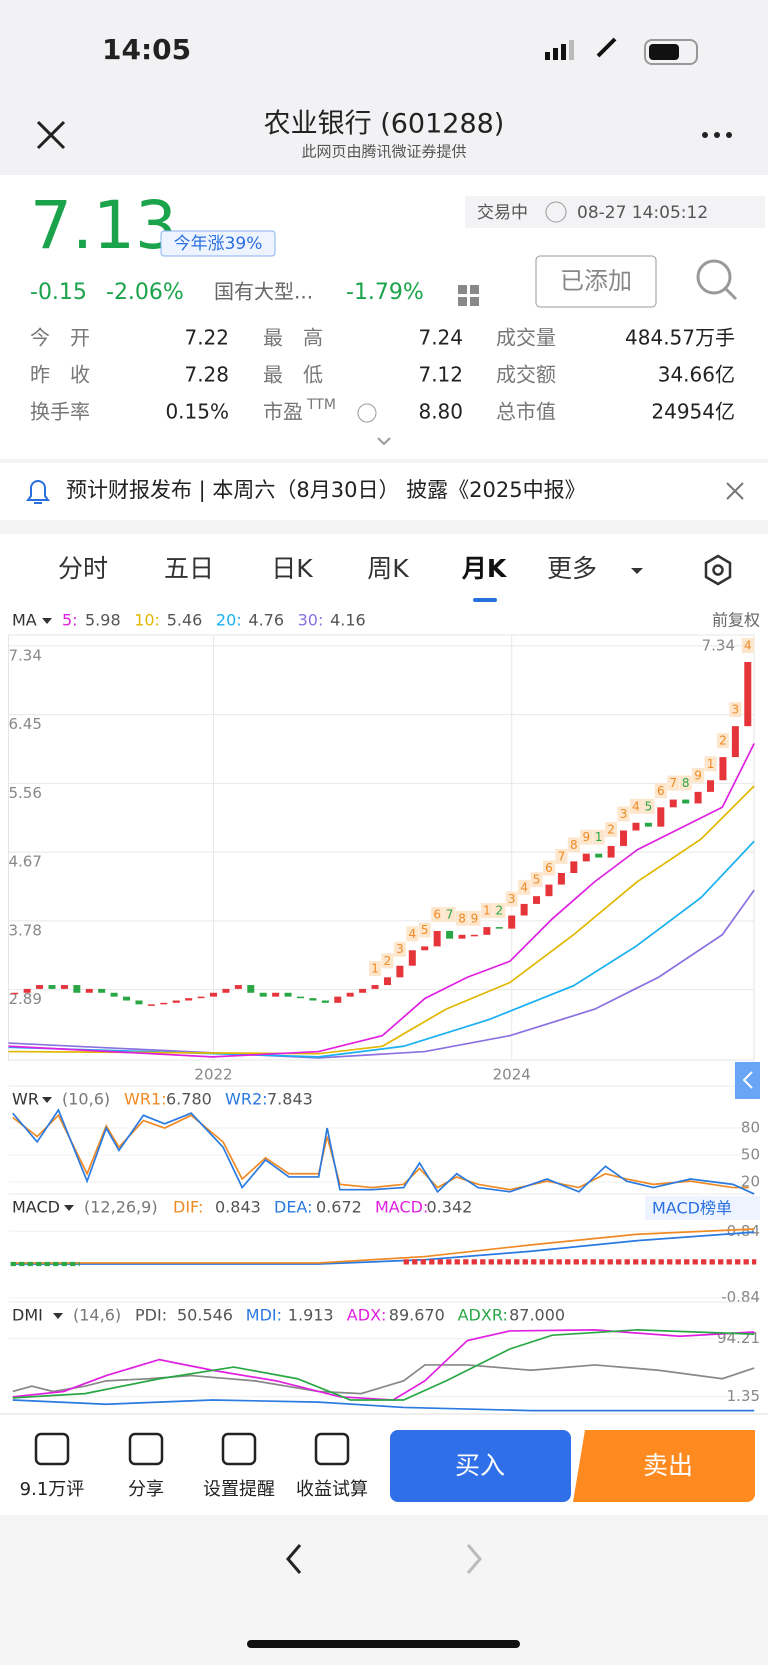  Describe the element at coordinates (25, 930) in the screenshot. I see `y-tick-label: 3.78` at that location.